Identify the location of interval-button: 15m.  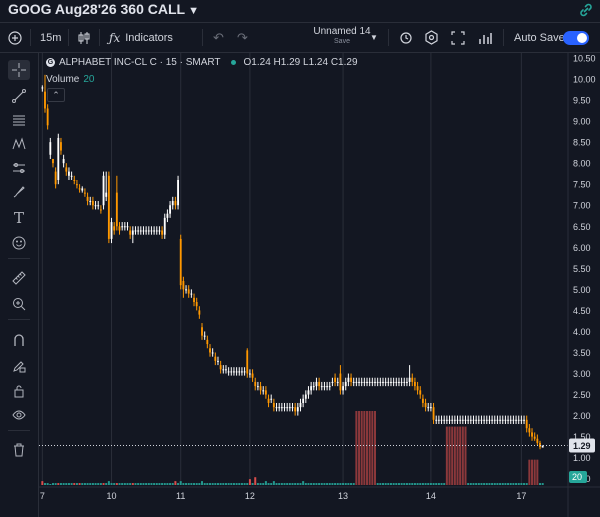
(50, 37).